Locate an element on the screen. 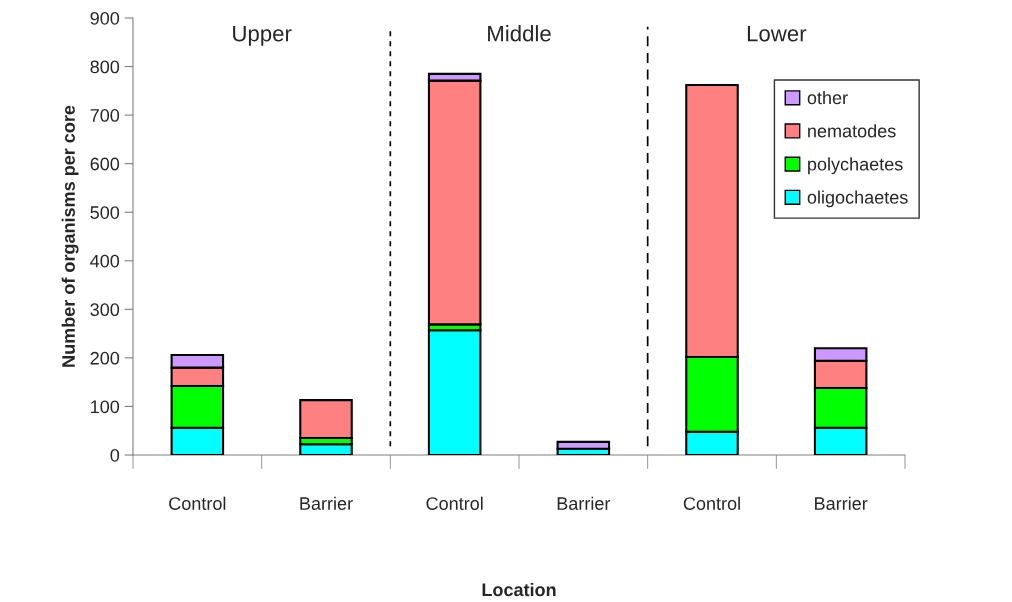 Image resolution: width=1012 pixels, height=602 pixels. y-tick-label: 200 is located at coordinates (105, 358).